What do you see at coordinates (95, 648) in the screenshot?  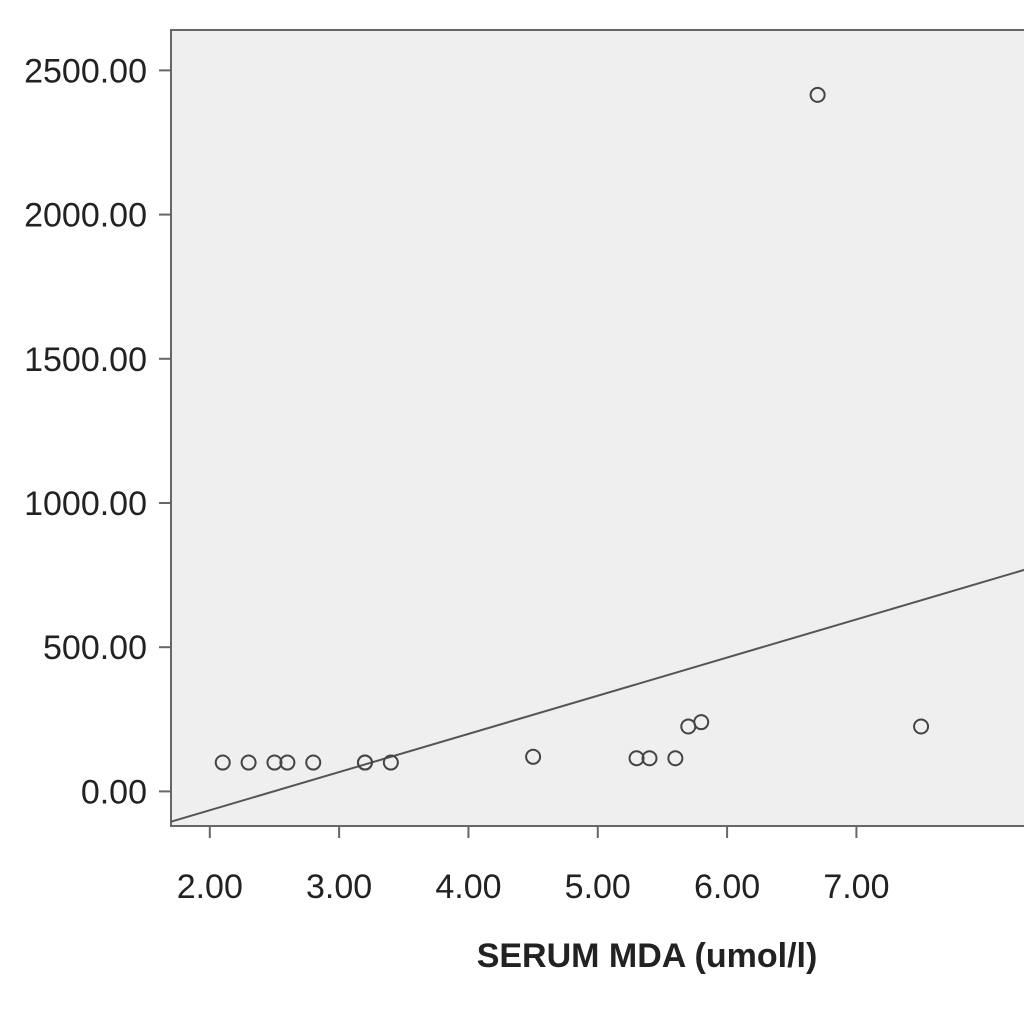 I see `y-tick-label: 500.00` at bounding box center [95, 648].